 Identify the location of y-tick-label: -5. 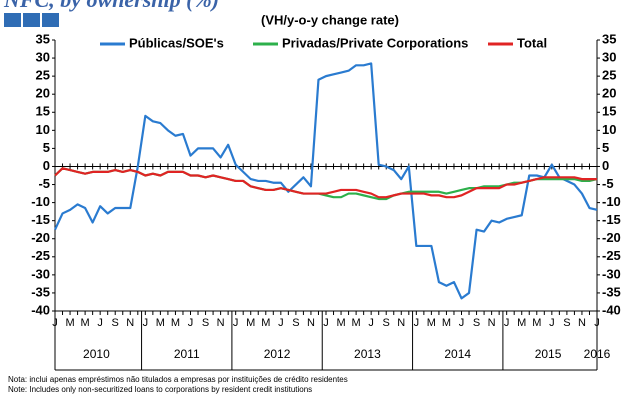
(44, 183).